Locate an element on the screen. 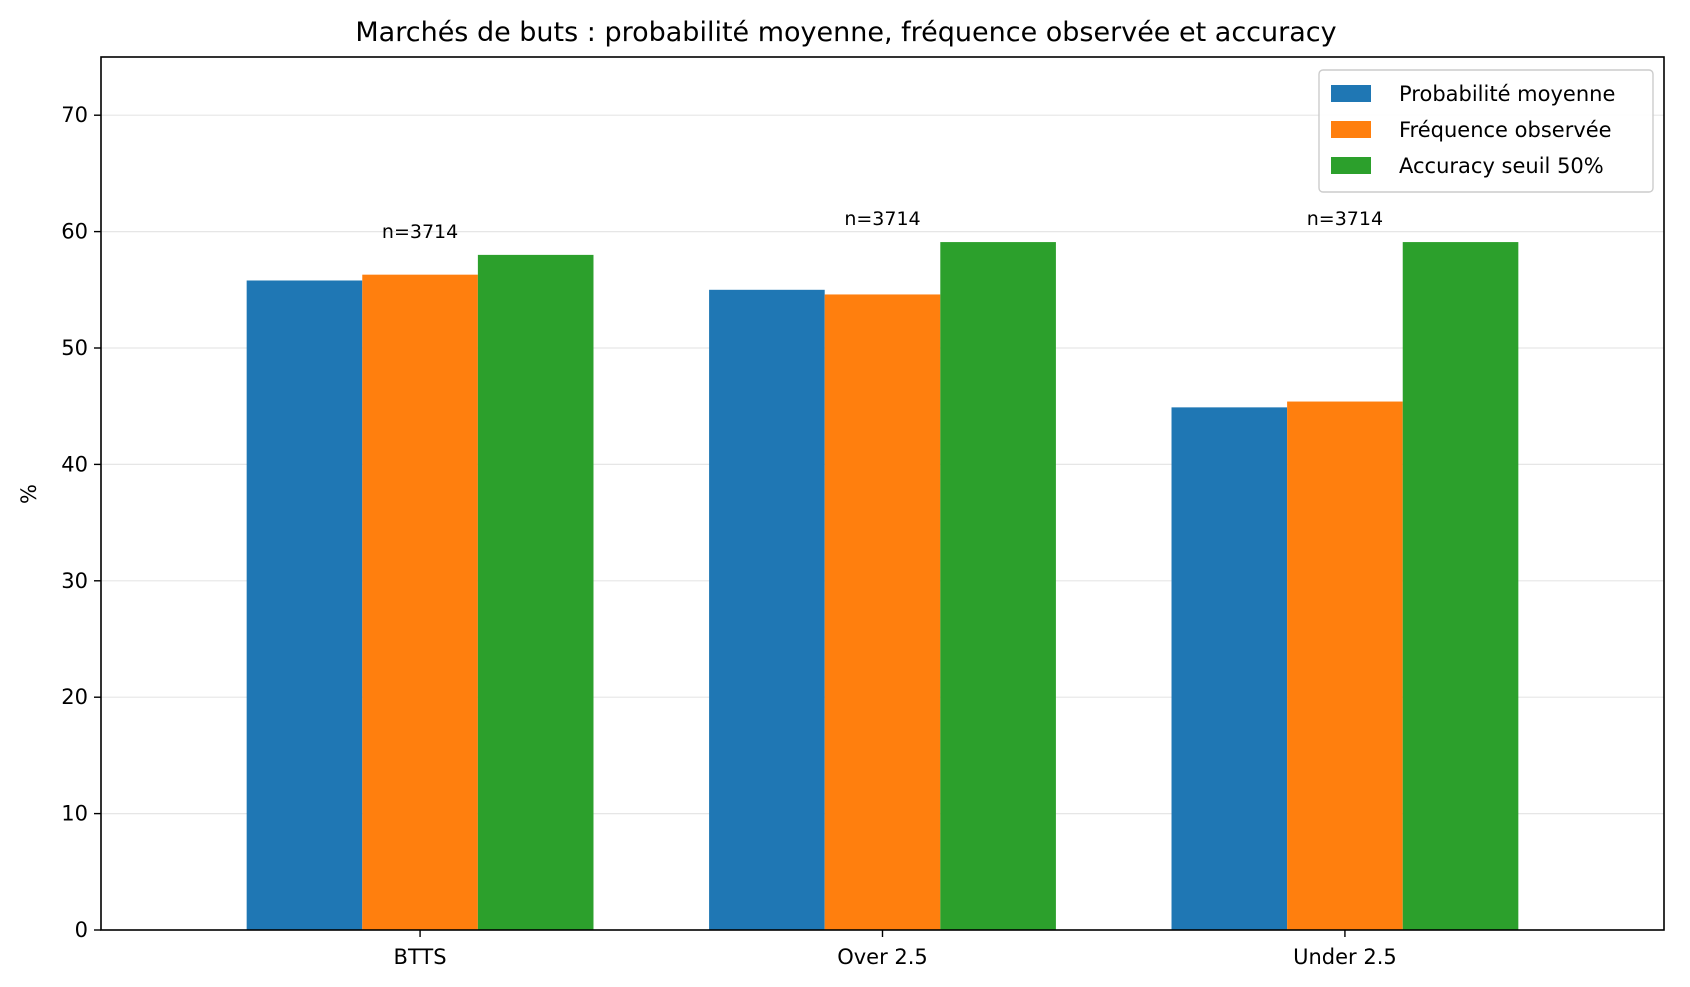 The width and height of the screenshot is (1690, 987). y-axis-label: % is located at coordinates (29, 494).